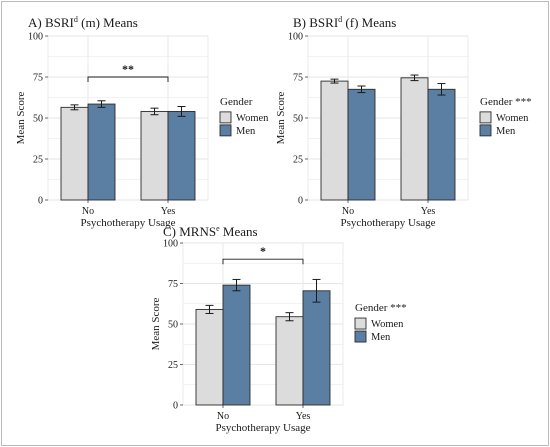 This screenshot has height=447, width=550. I want to click on legend: Gender Women Men, so click(244, 116).